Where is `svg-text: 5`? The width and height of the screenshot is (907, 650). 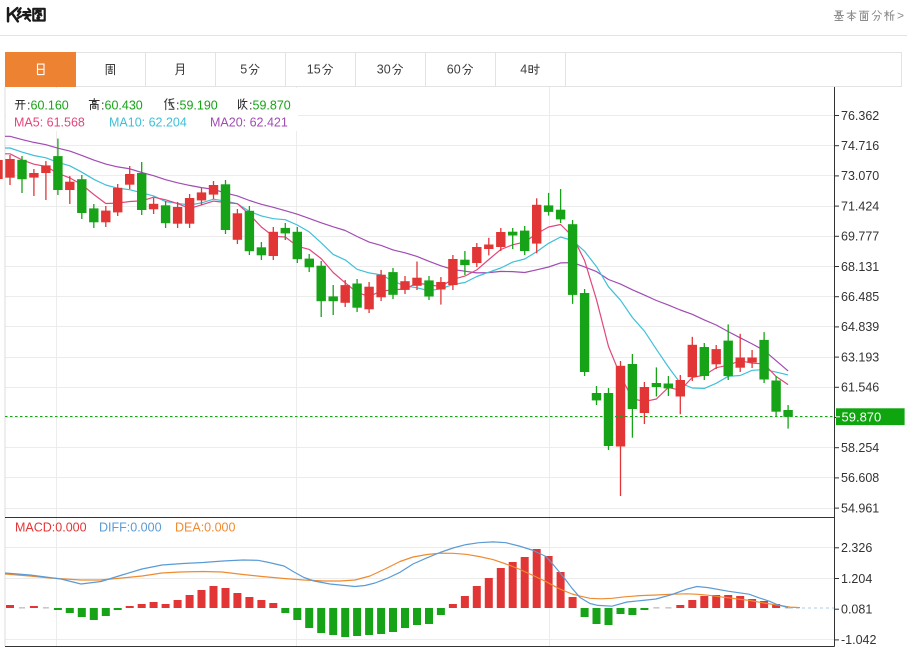
svg-text: 5 is located at coordinates (243, 70).